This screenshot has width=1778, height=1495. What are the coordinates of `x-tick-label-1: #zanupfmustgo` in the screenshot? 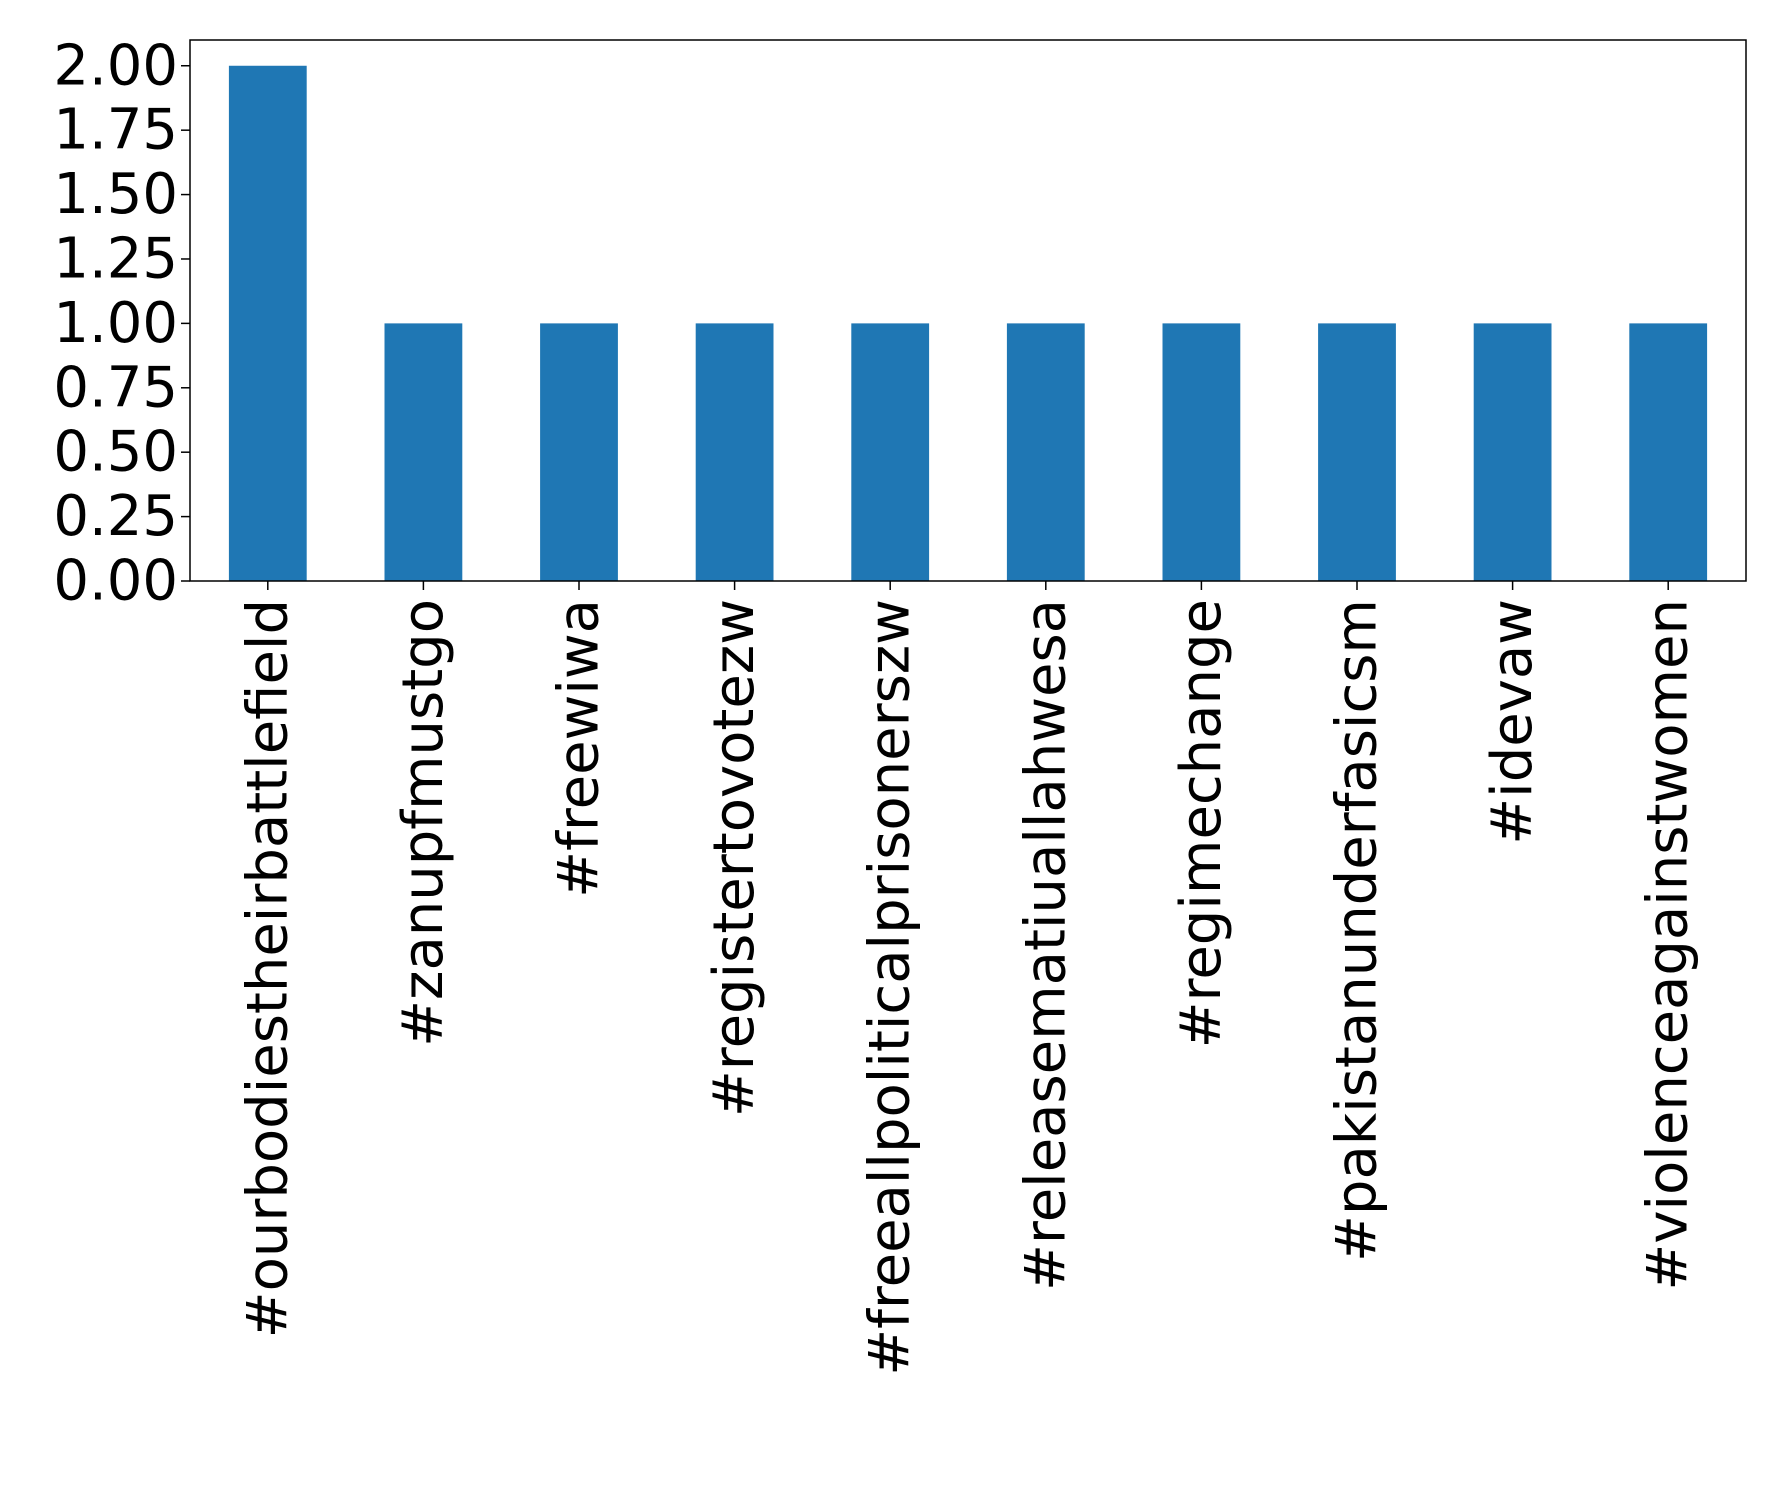 It's located at (423, 823).